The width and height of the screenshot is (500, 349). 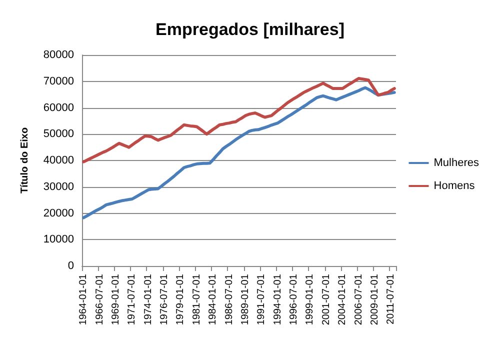 I want to click on y-tick-label: 20000, so click(x=58, y=213).